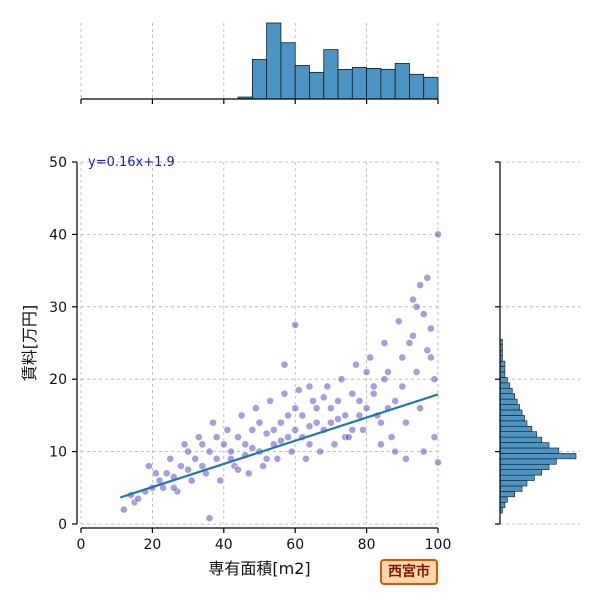 This screenshot has width=600, height=600. I want to click on x-tick-label: 40, so click(224, 545).